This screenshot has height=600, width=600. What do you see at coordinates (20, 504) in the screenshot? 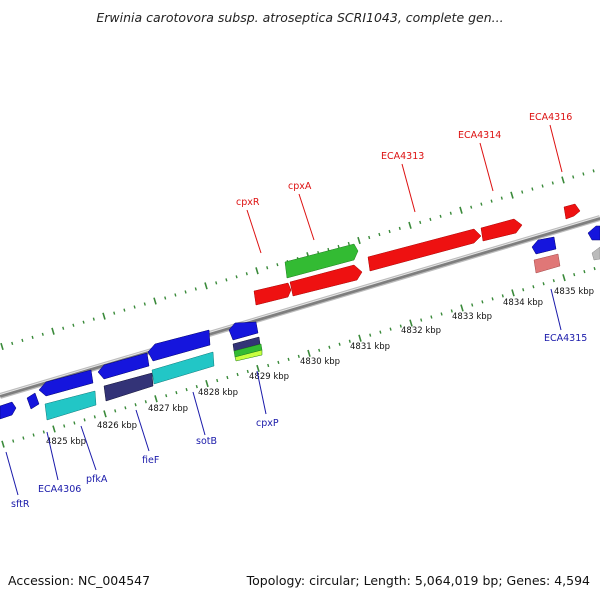
I see `label-sftR: sftR` at bounding box center [20, 504].